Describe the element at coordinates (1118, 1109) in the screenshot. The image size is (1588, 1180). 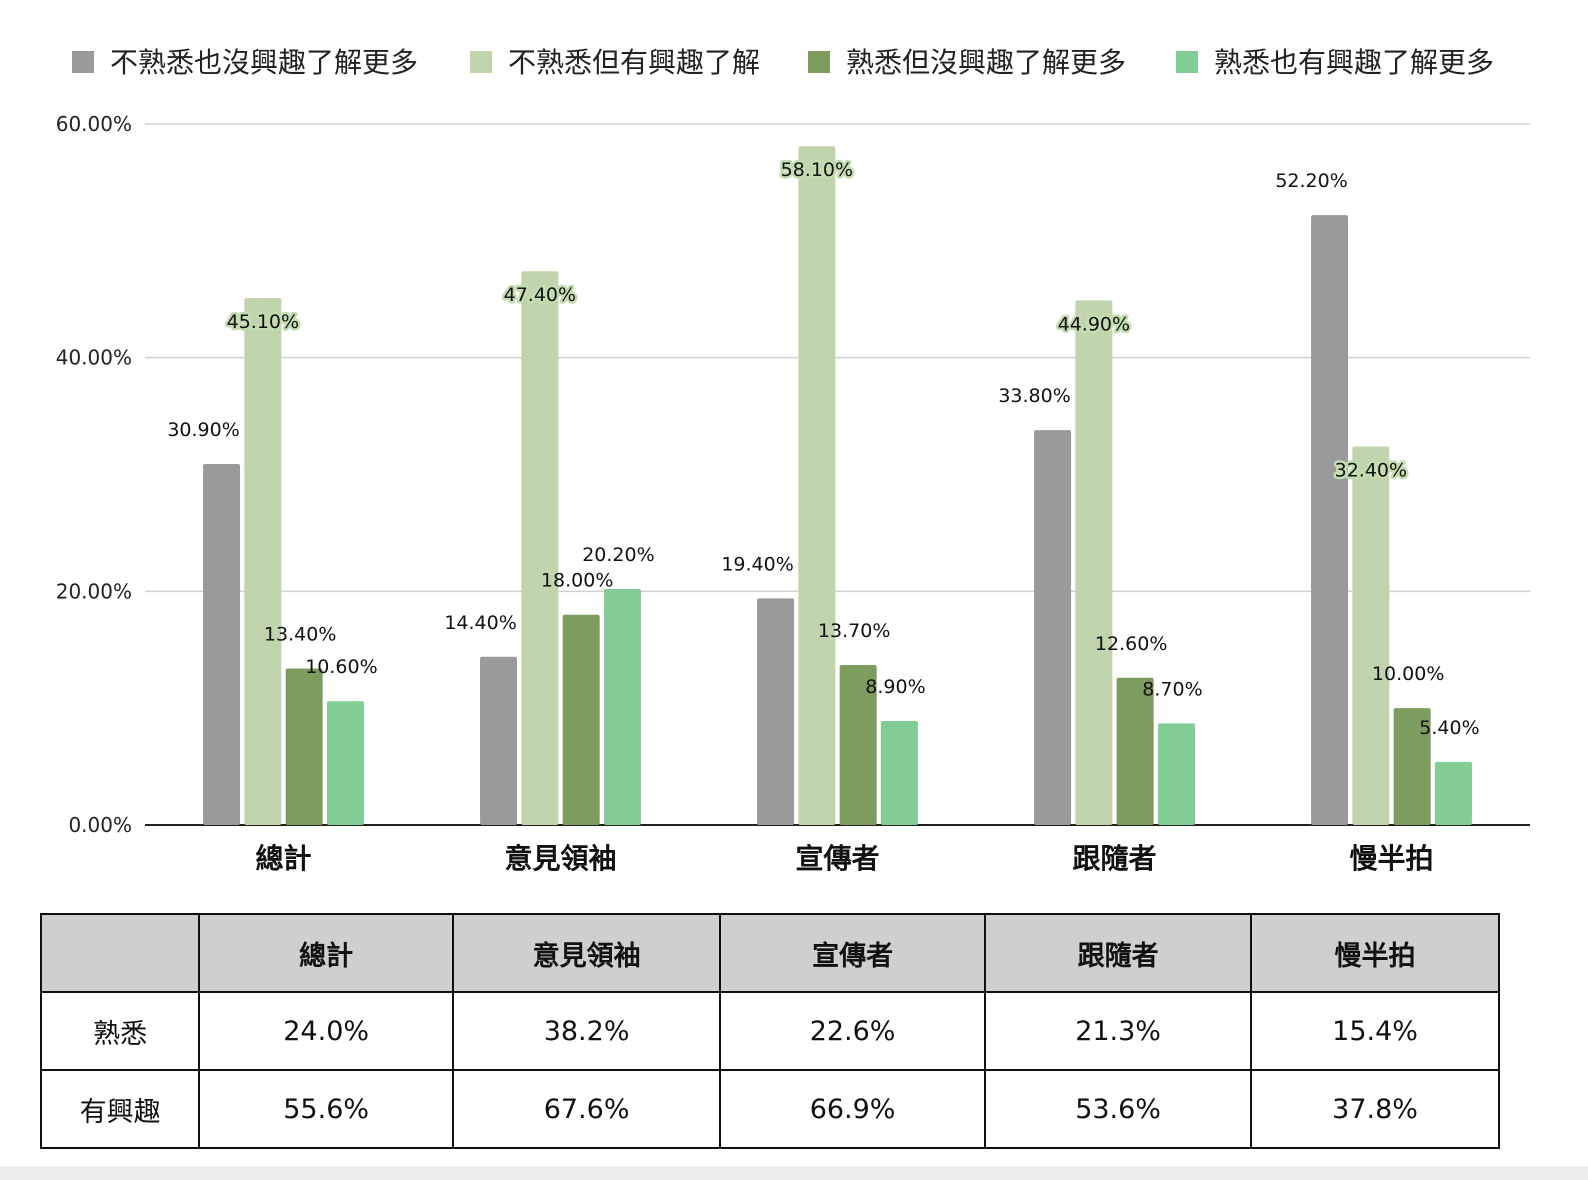
I see `table-cell: 53.6%` at that location.